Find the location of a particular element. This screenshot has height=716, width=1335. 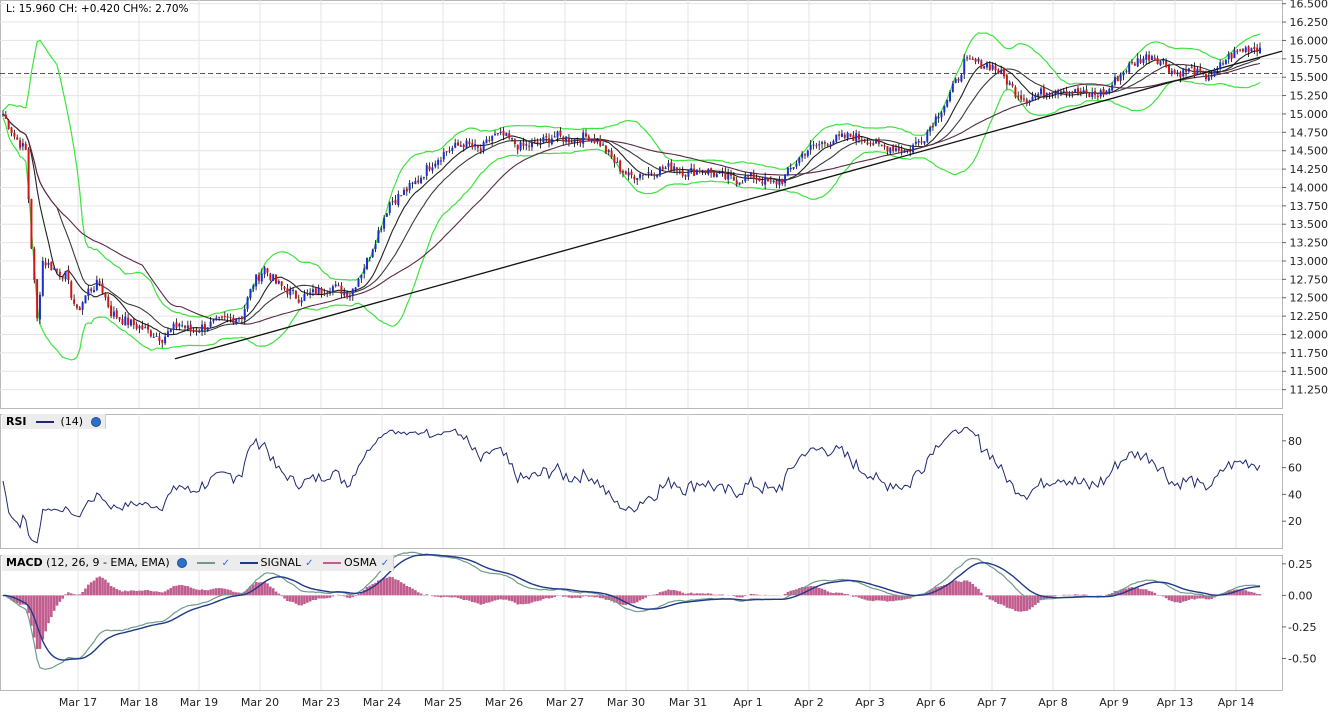

rsi-label: RSI (14) is located at coordinates (54, 421).